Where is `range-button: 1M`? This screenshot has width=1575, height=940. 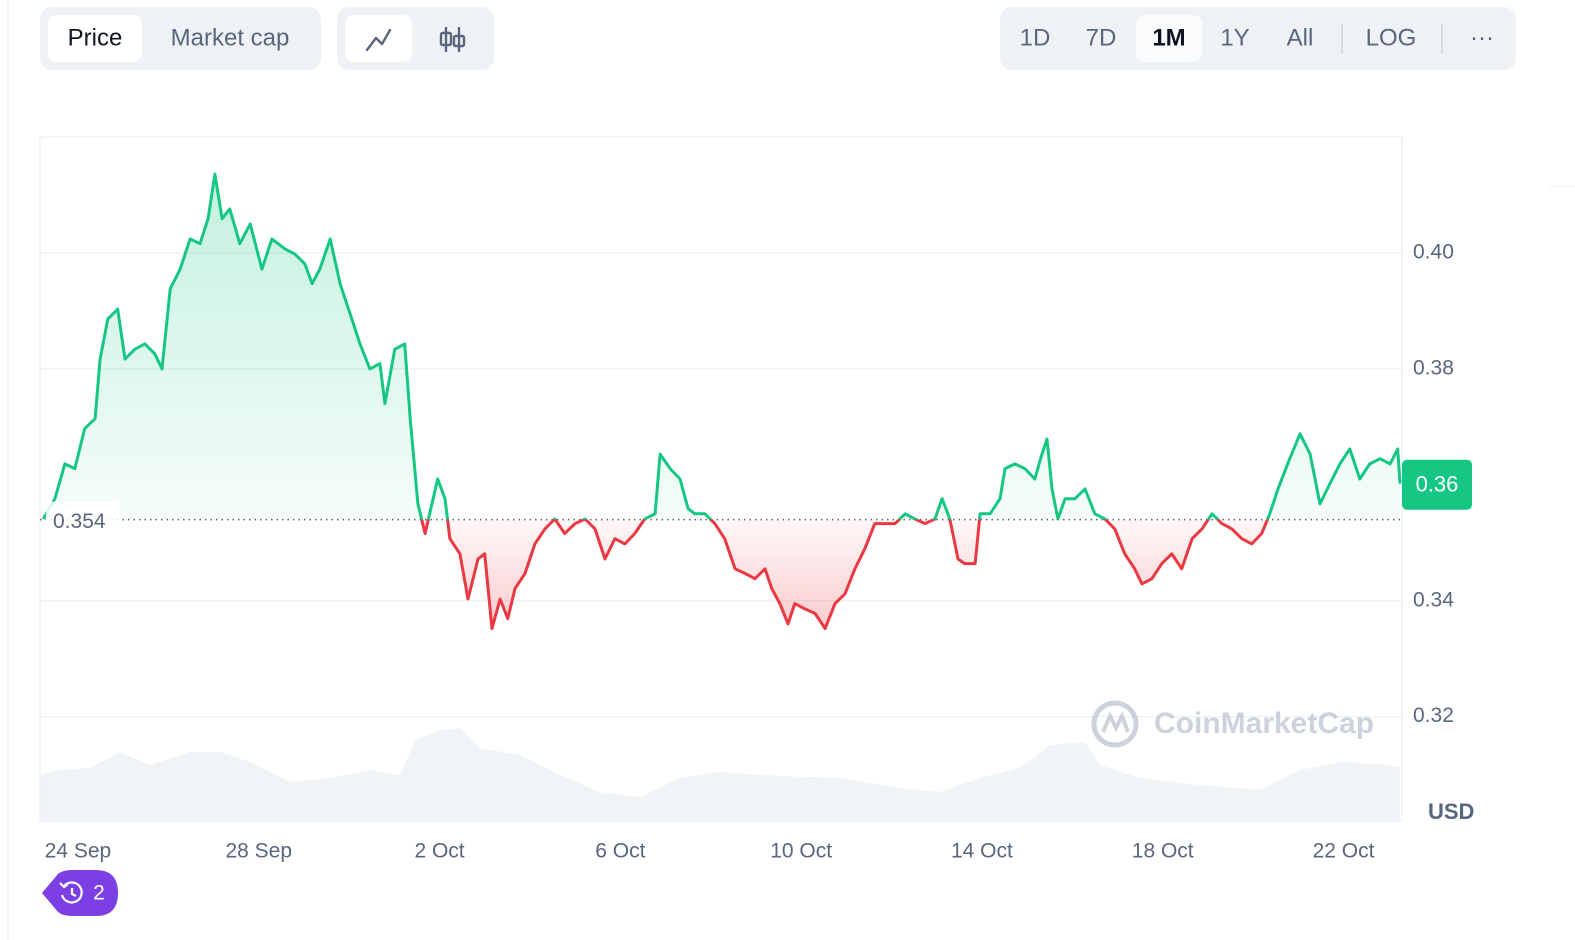
range-button: 1M is located at coordinates (1168, 37).